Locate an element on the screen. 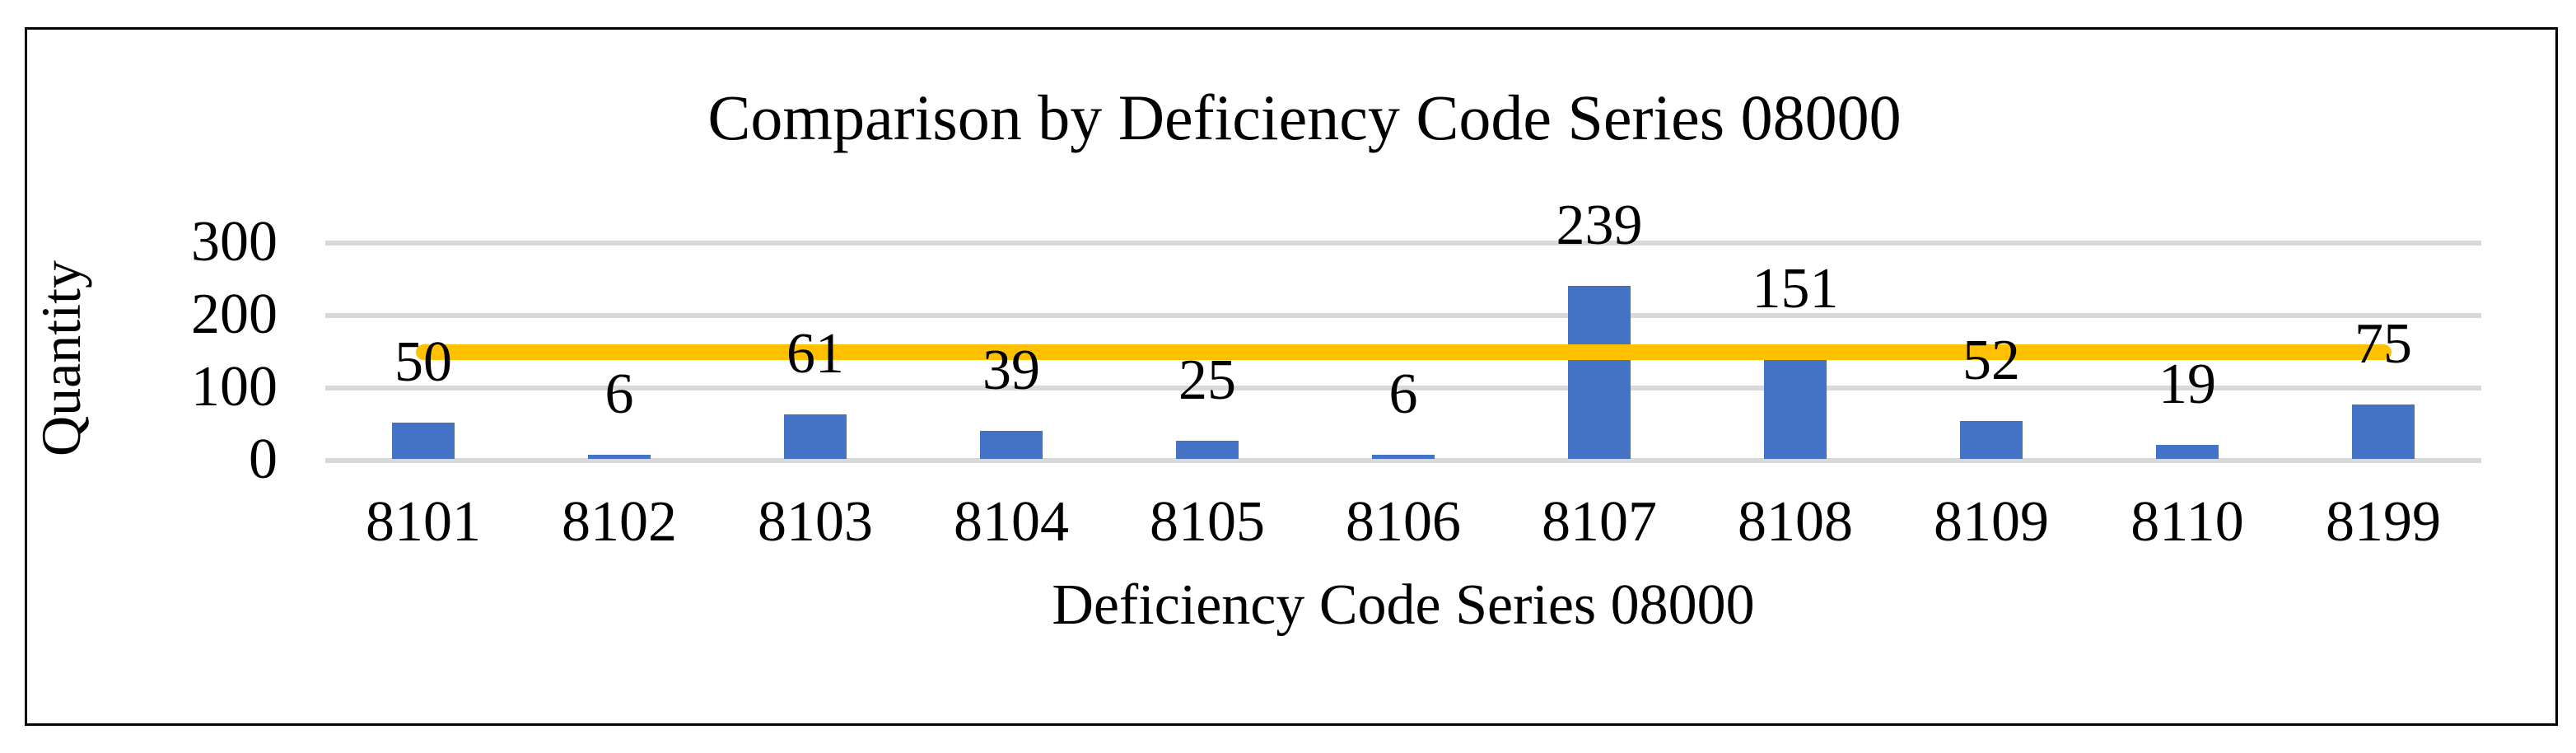 This screenshot has width=2576, height=753. x-category-label-8110: 8110 is located at coordinates (2187, 522).